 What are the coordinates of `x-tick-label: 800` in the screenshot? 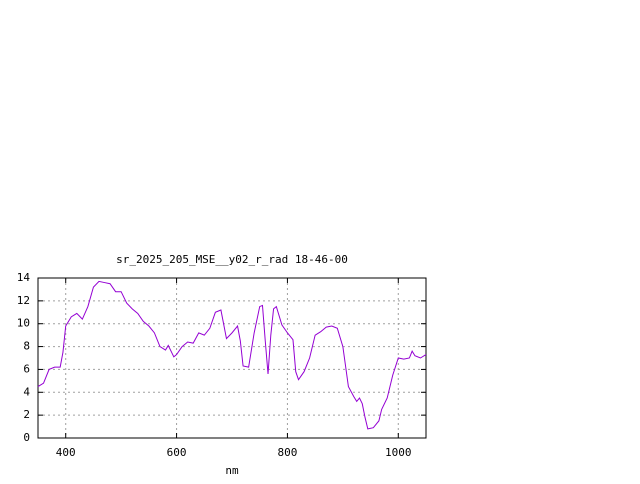 It's located at (287, 452).